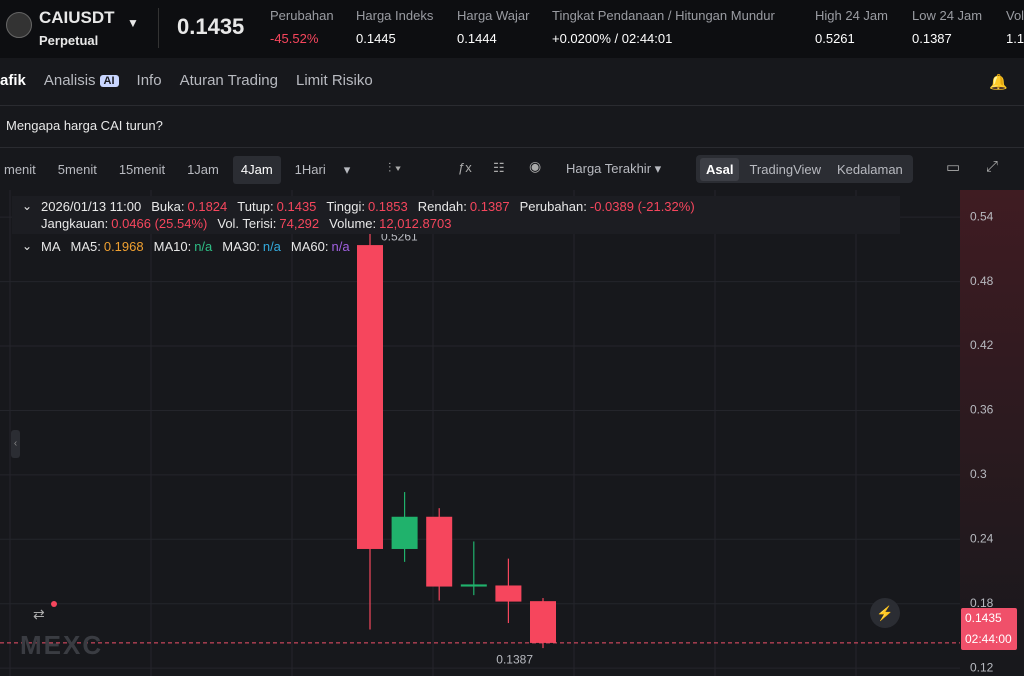 The height and width of the screenshot is (676, 1024). What do you see at coordinates (123, 246) in the screenshot?
I see `info-value: 0.1968` at bounding box center [123, 246].